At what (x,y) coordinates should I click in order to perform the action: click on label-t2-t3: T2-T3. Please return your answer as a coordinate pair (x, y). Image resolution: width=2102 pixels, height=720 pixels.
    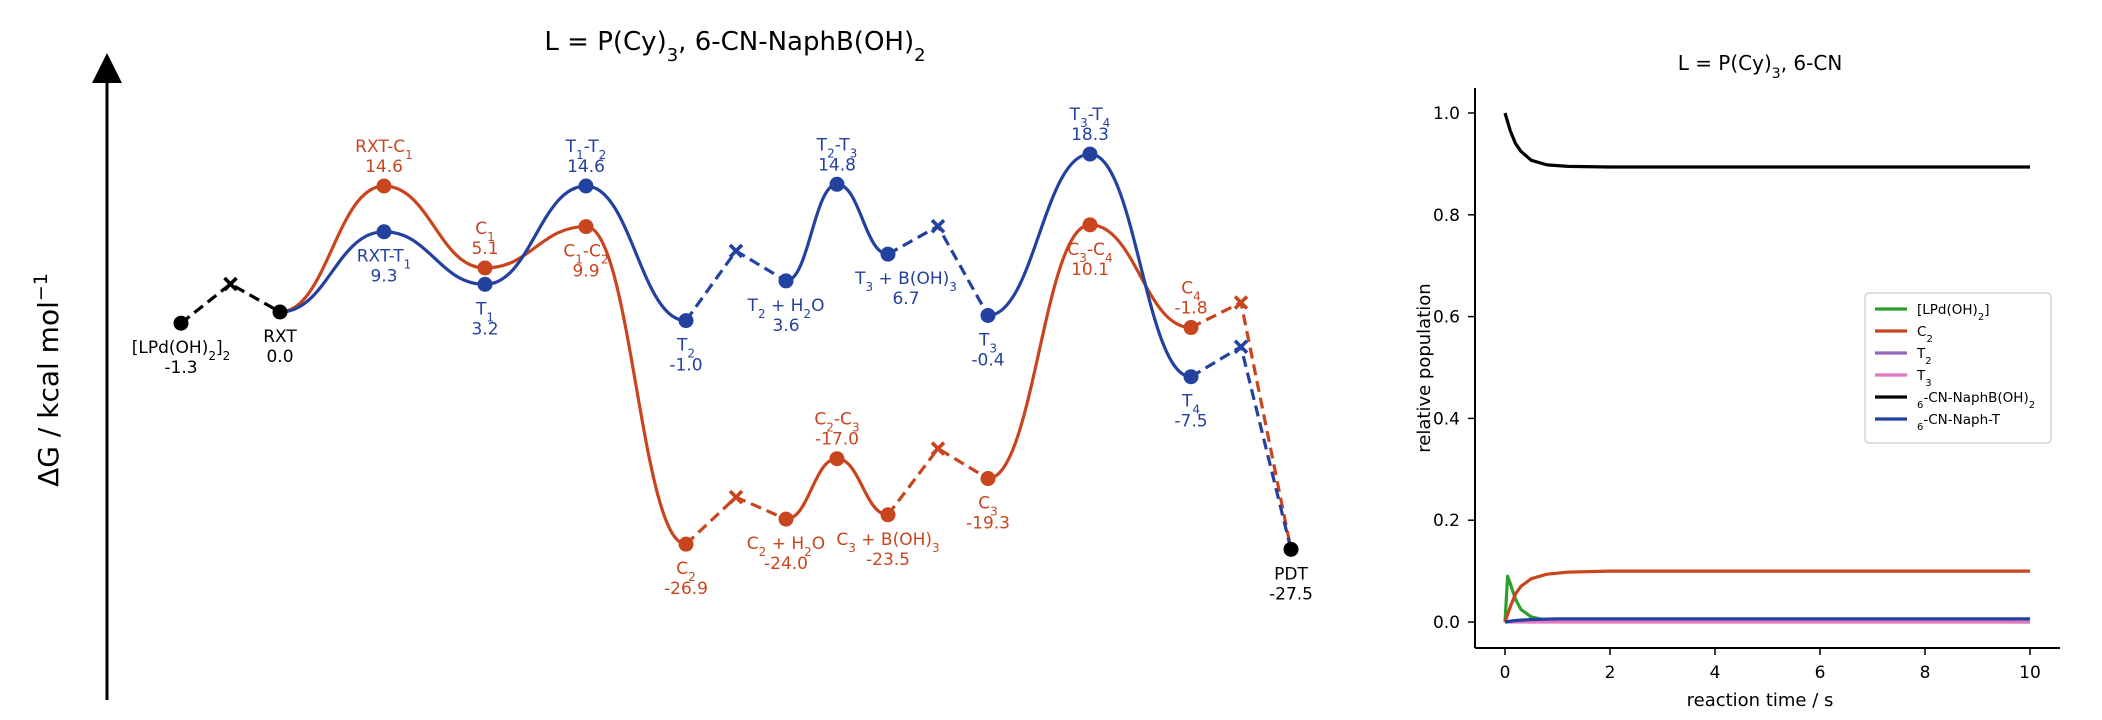
    Looking at the image, I should click on (837, 147).